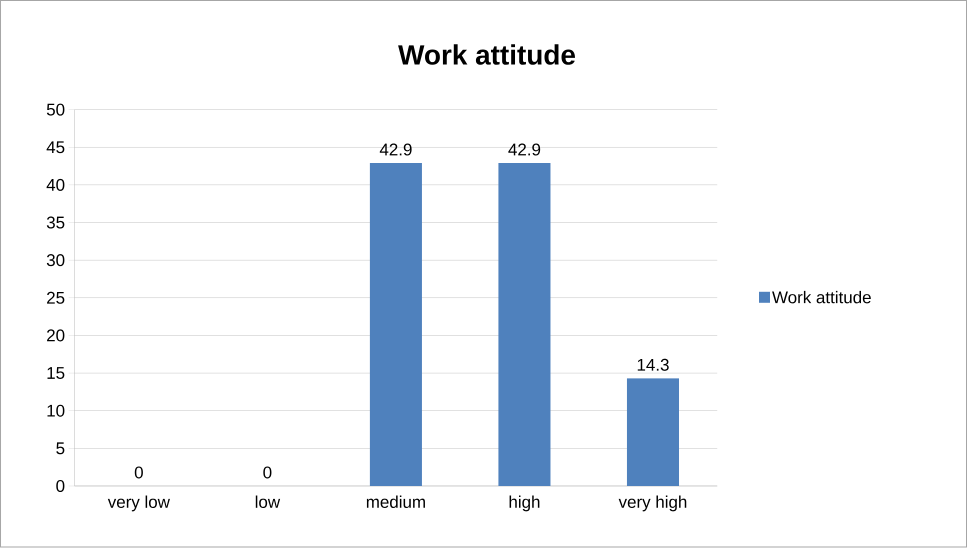 This screenshot has height=548, width=967. Describe the element at coordinates (56, 410) in the screenshot. I see `y-tick-label: 10` at that location.